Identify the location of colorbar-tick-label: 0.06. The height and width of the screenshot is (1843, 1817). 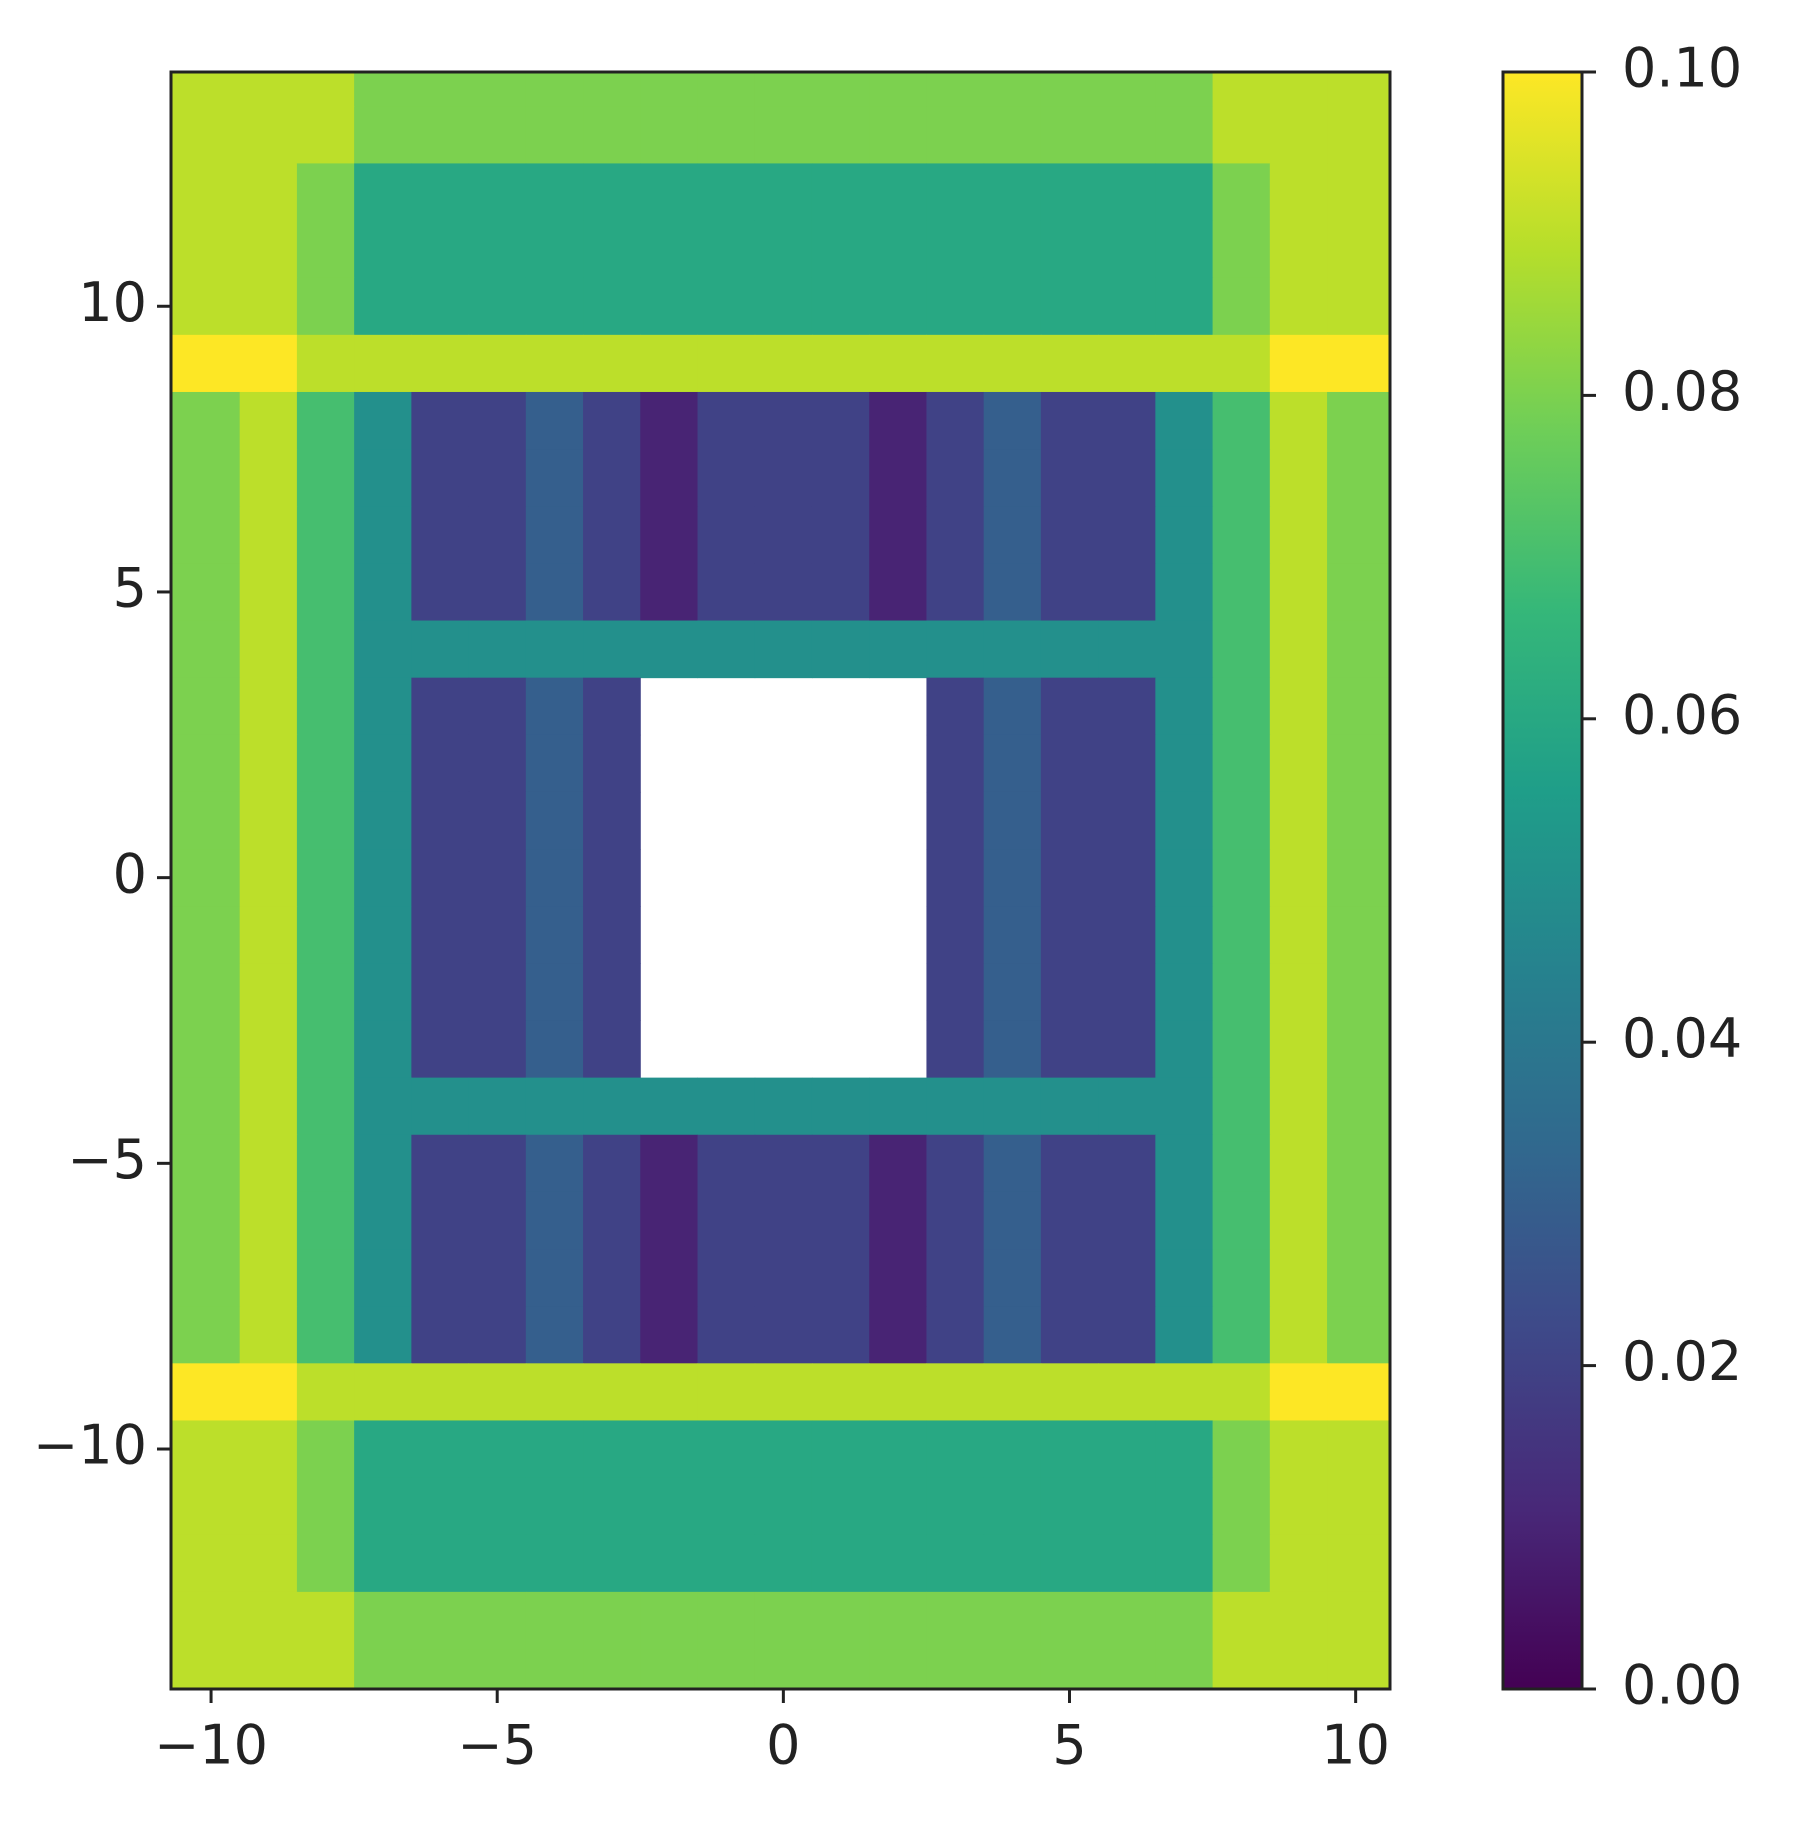
(1682, 714).